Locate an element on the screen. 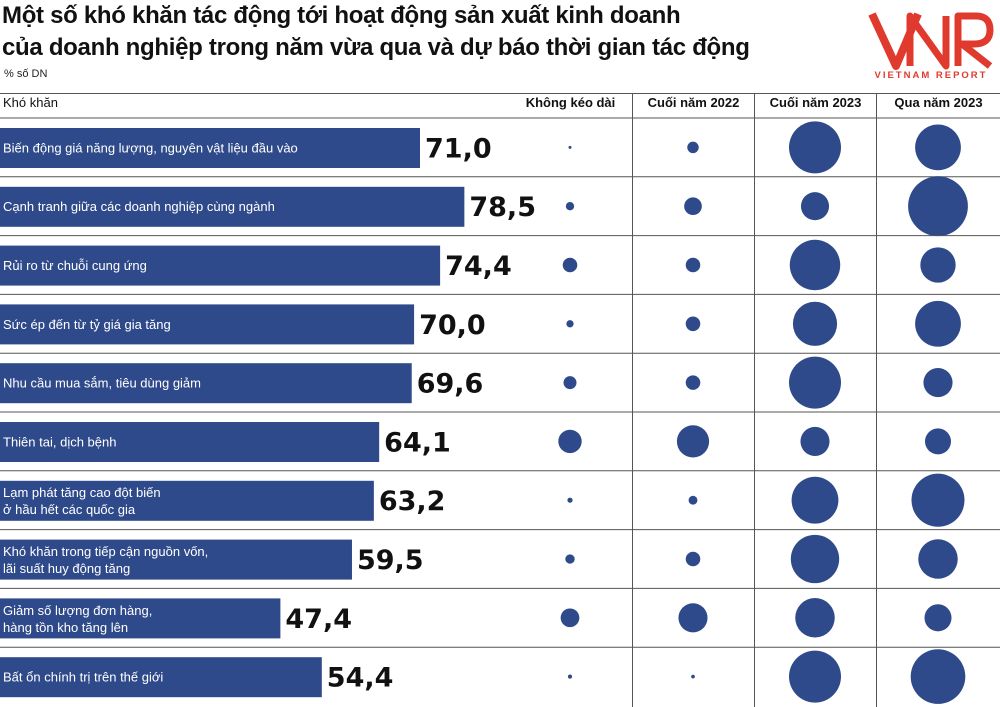  bubble-row1-col1 is located at coordinates (570, 147).